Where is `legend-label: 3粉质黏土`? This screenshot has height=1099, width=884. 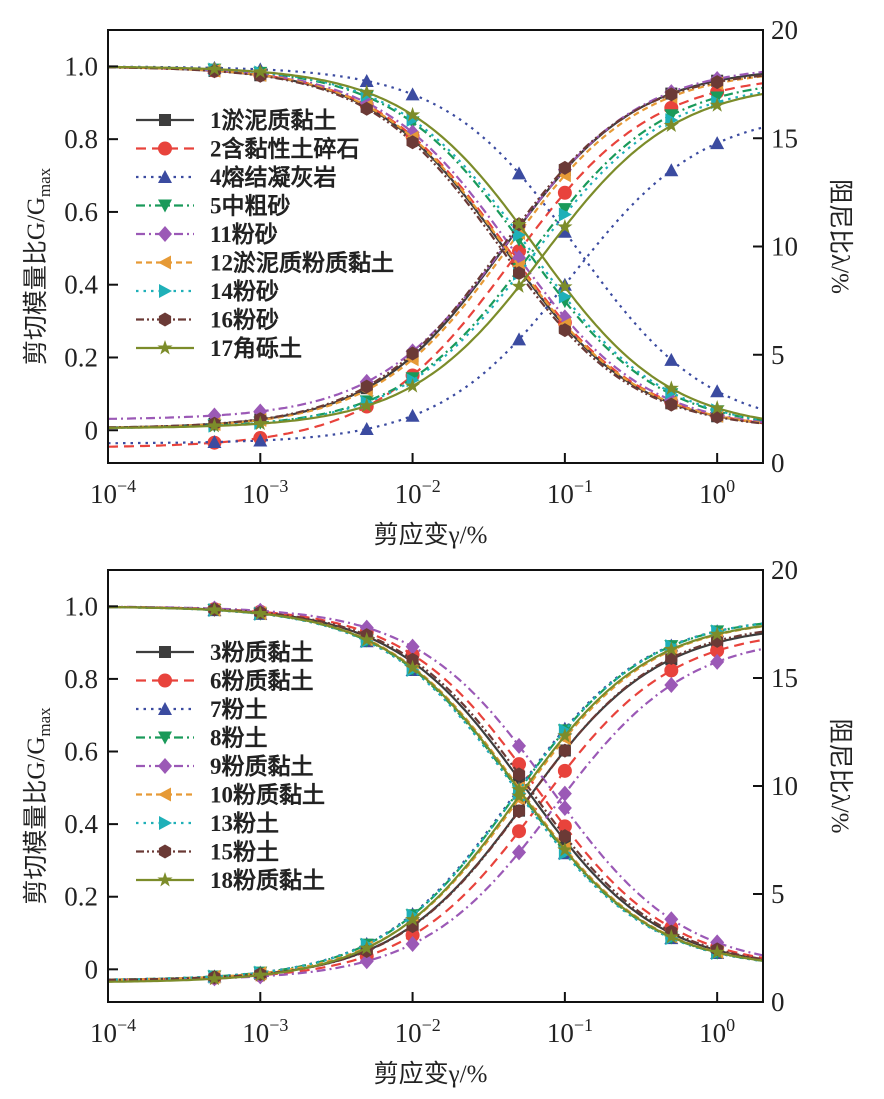 legend-label: 3粉质黏土 is located at coordinates (262, 652).